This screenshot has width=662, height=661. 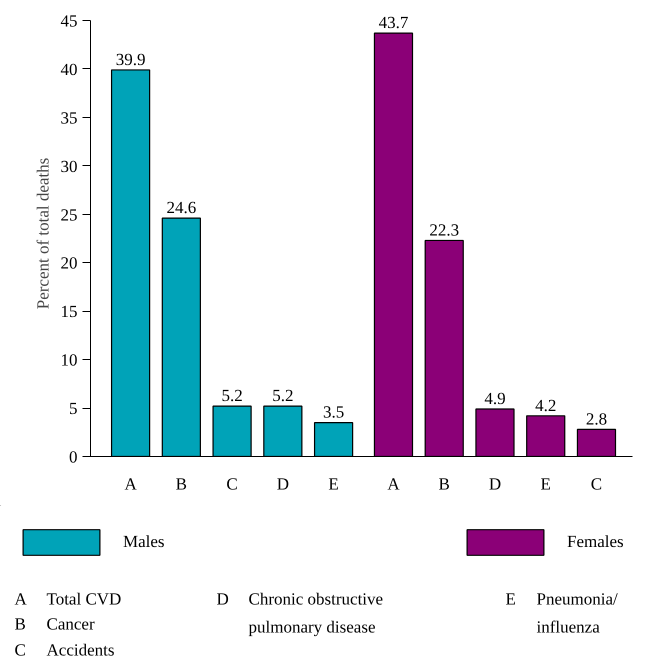 What do you see at coordinates (393, 22) in the screenshot?
I see `data-label: 43.7` at bounding box center [393, 22].